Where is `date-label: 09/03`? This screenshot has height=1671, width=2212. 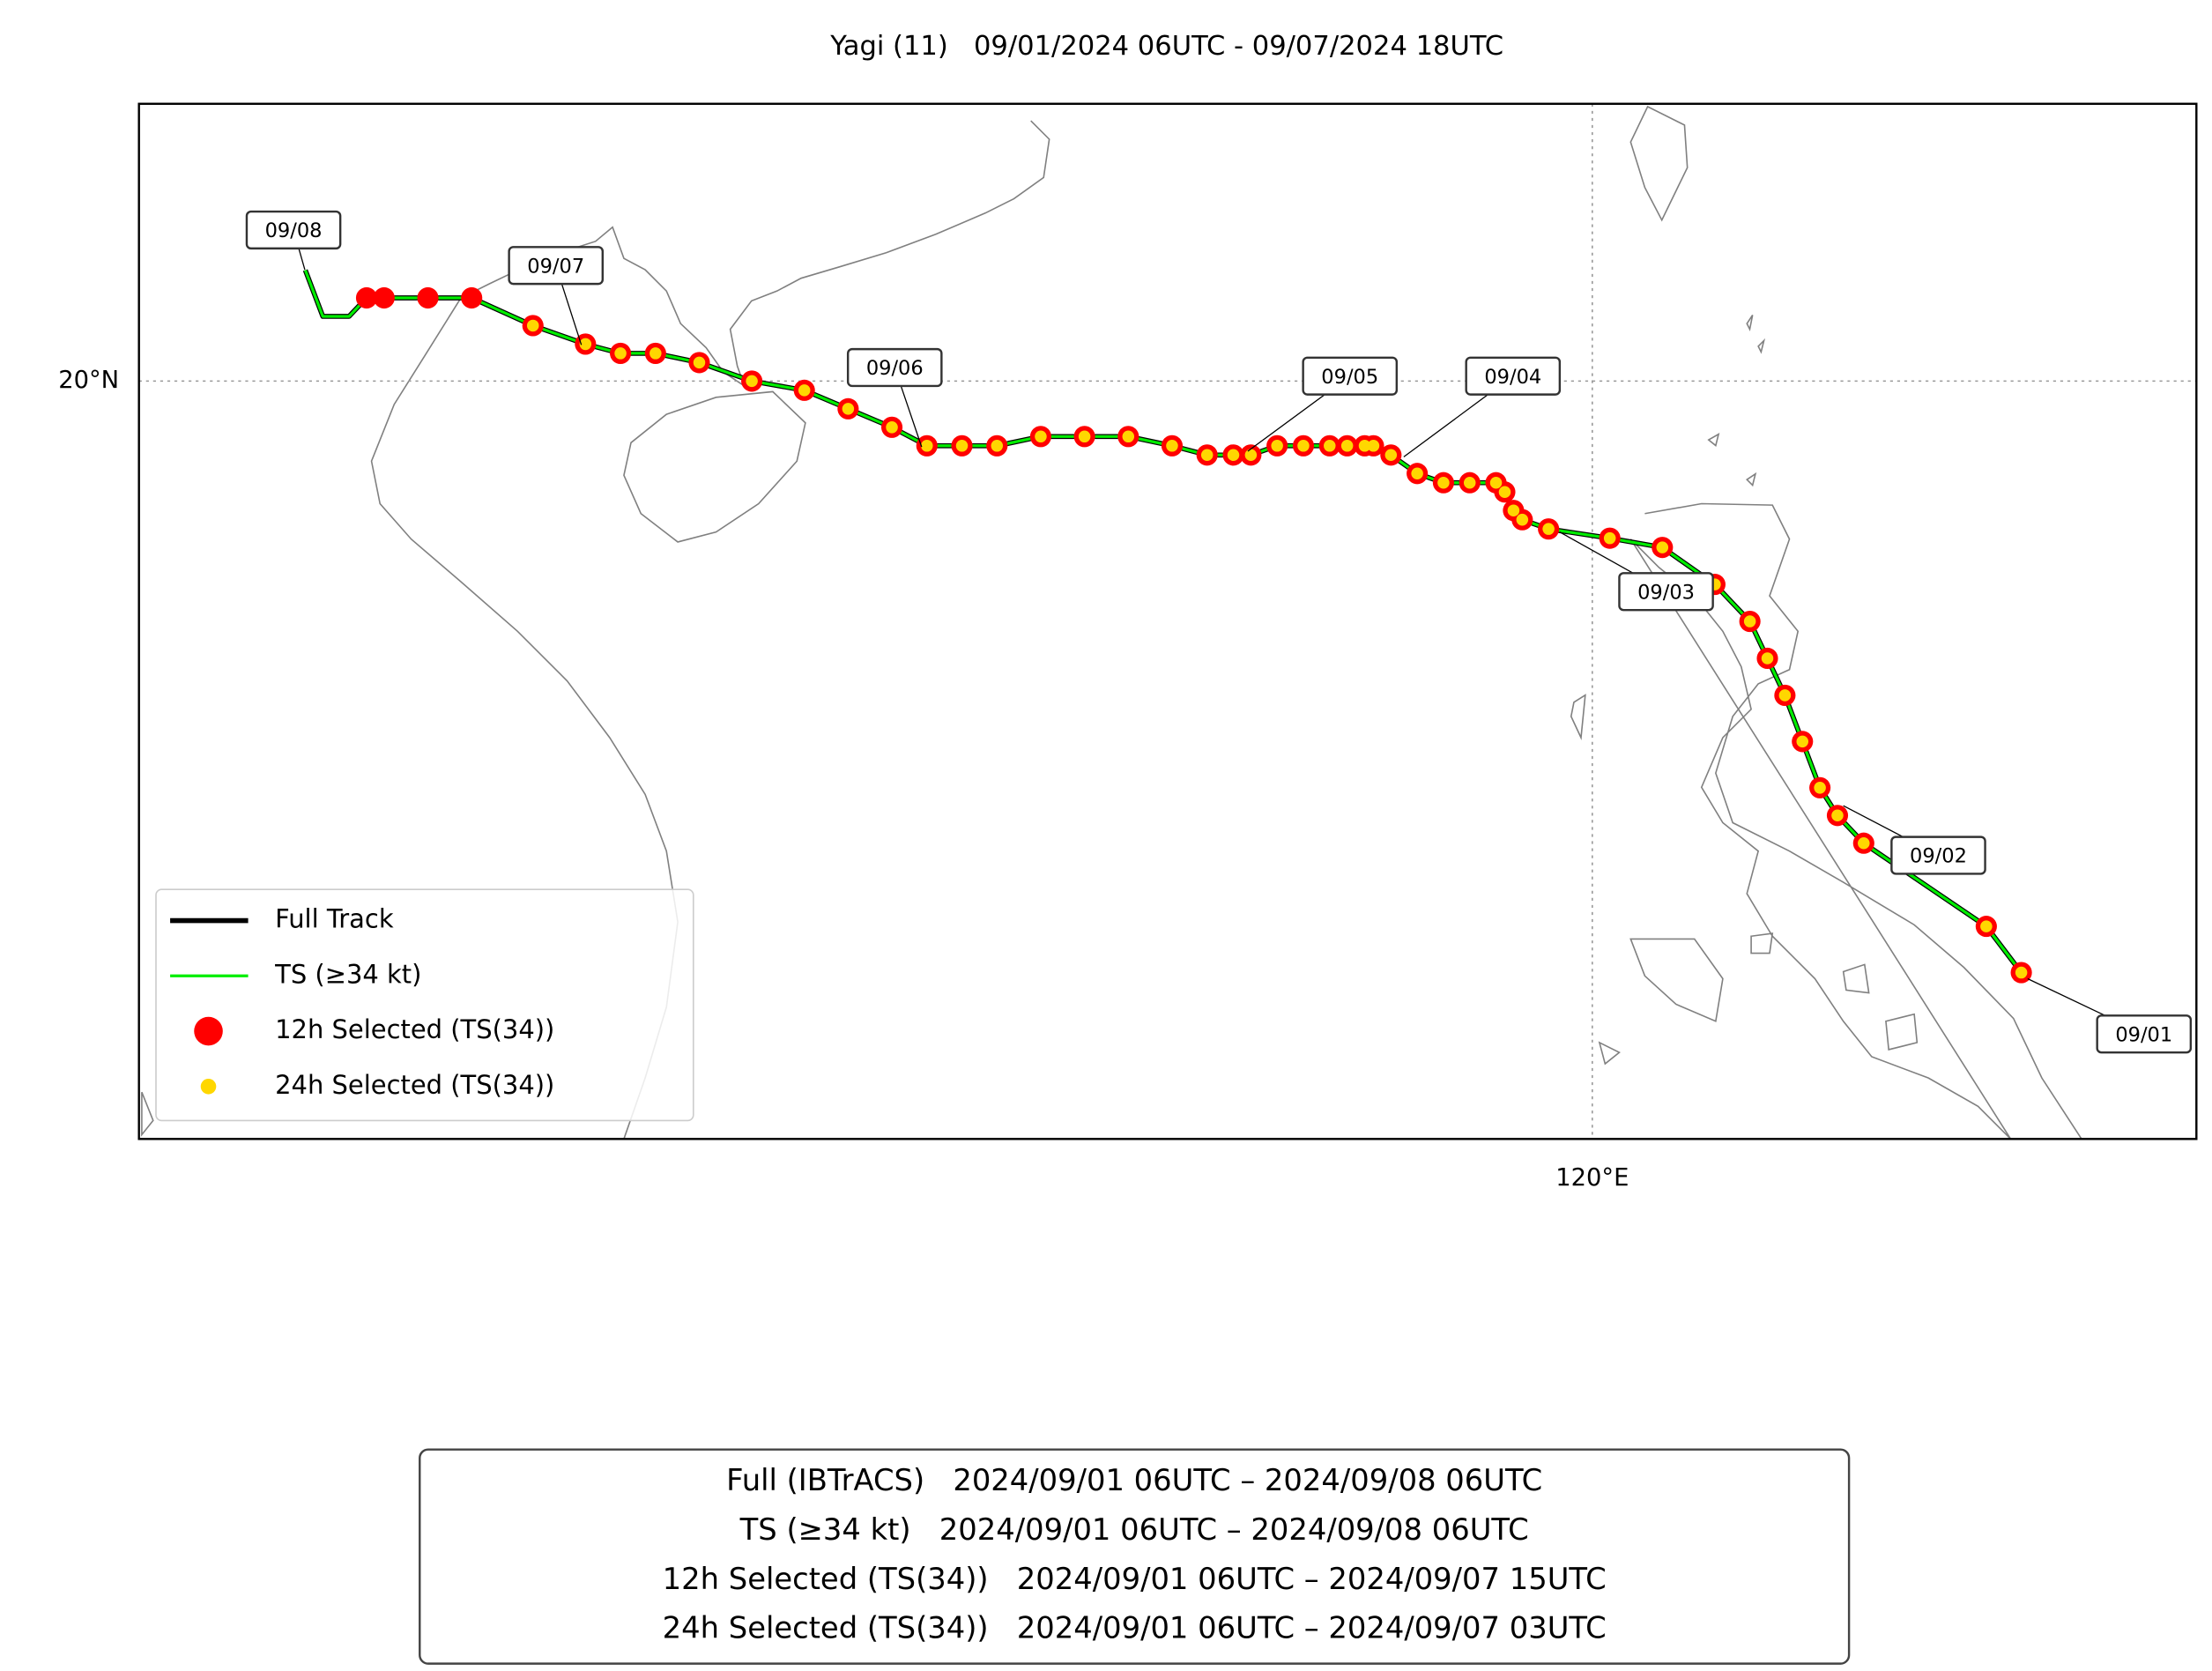 date-label: 09/03 is located at coordinates (1666, 592).